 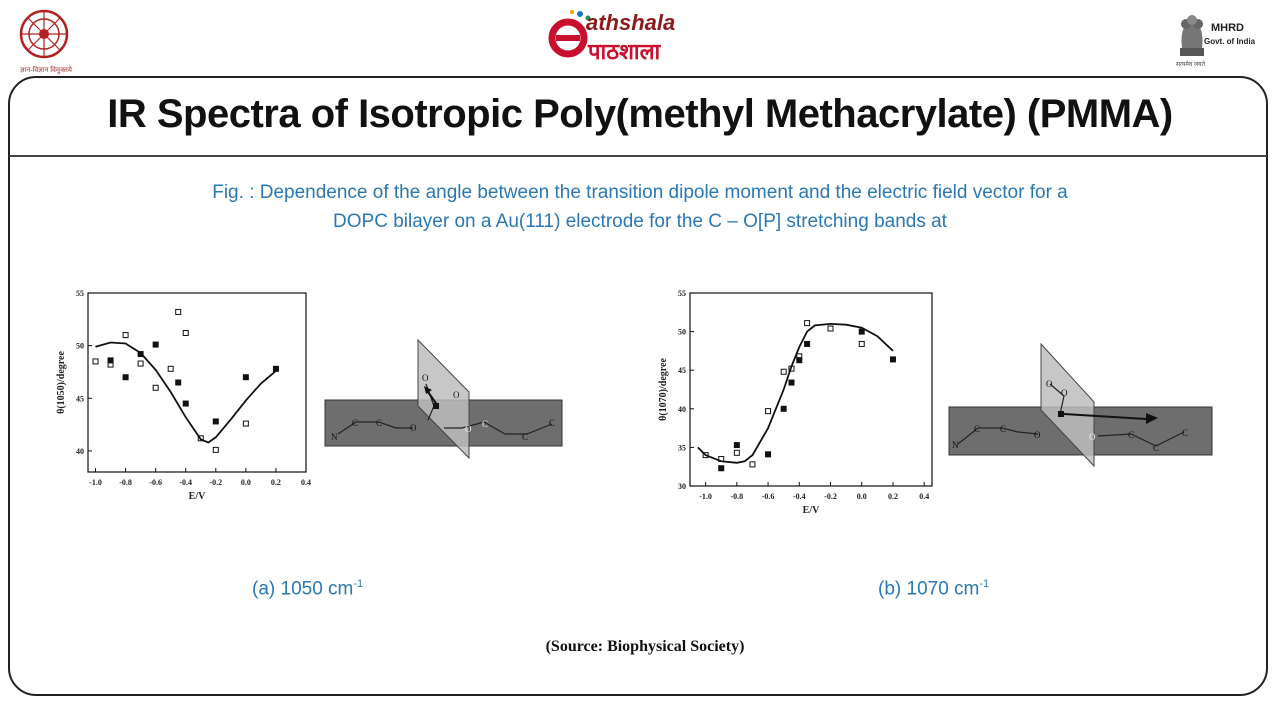 I want to click on mhrd-motto: सत्यमेव जयते, so click(x=1191, y=65).